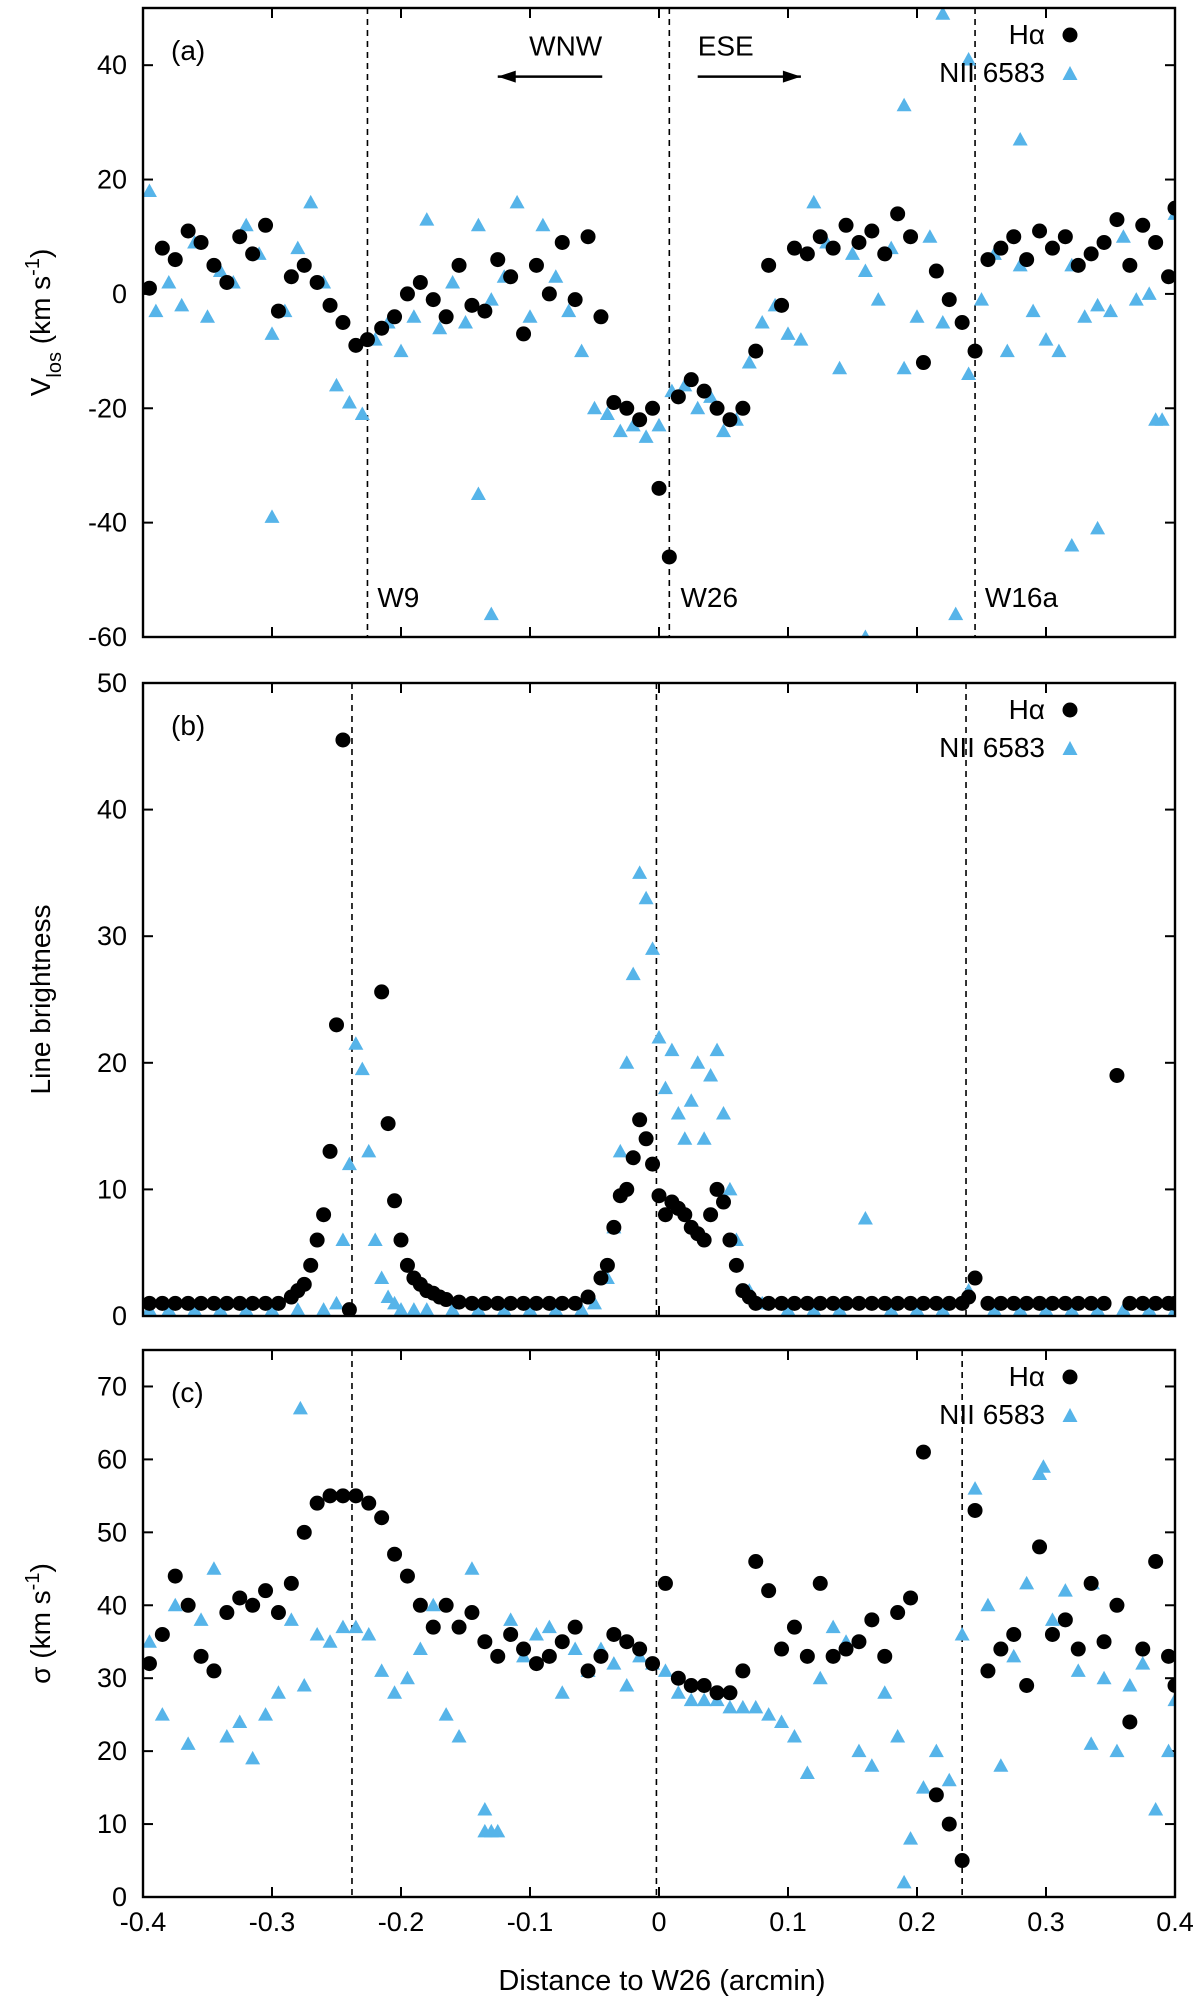  Describe the element at coordinates (709, 597) in the screenshot. I see `source-label-w26: W26` at that location.